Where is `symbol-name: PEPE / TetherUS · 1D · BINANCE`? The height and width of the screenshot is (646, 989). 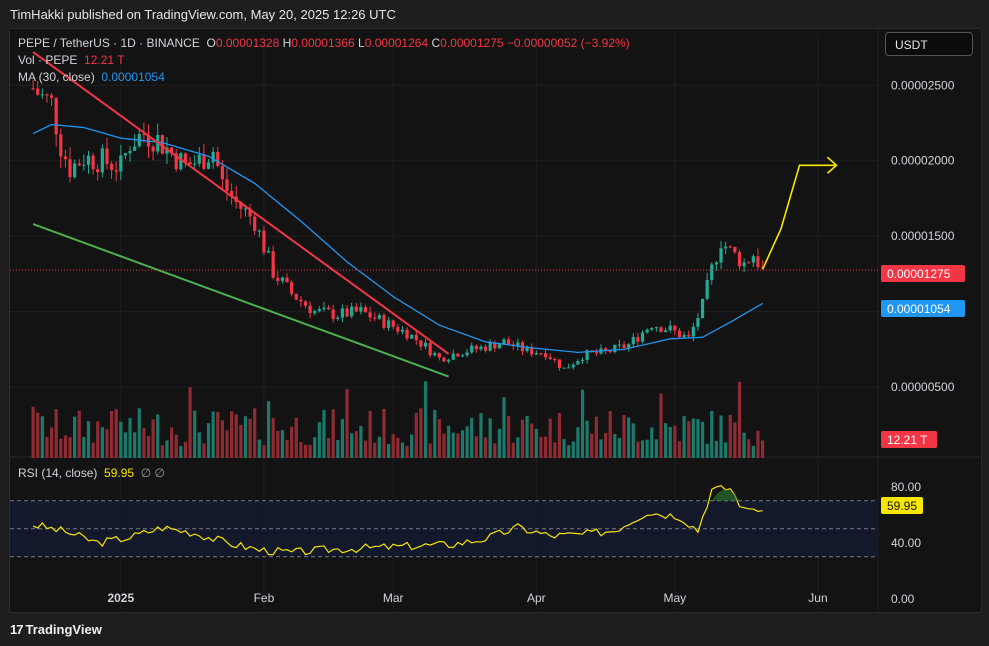 symbol-name: PEPE / TetherUS · 1D · BINANCE is located at coordinates (109, 43).